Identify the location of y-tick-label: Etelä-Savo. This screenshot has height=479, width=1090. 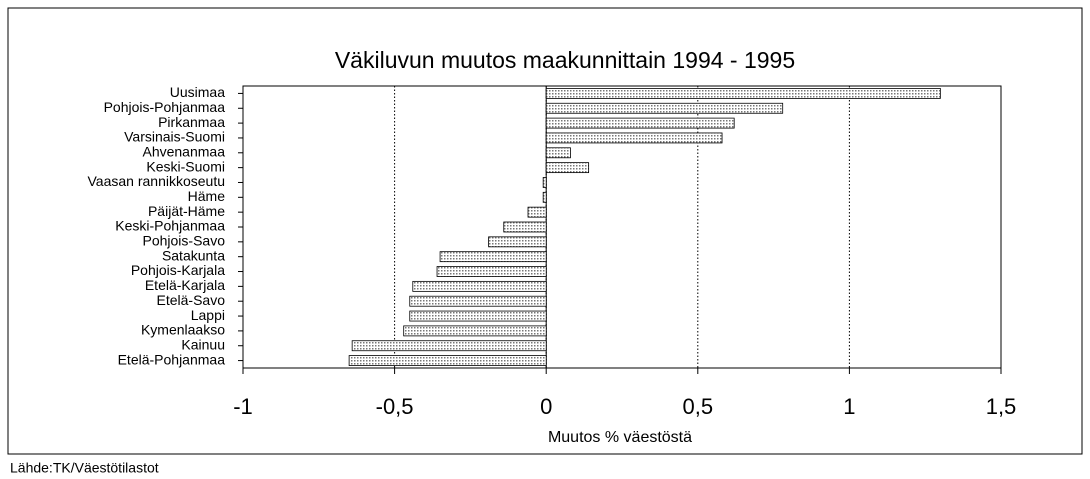
(191, 300).